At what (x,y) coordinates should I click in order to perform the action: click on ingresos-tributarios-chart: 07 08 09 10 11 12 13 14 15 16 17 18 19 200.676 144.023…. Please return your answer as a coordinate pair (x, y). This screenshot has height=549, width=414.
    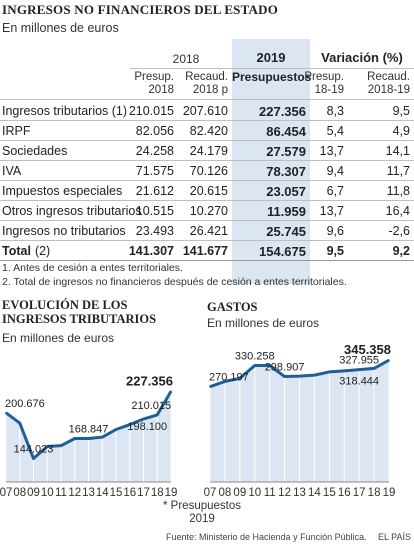
    Looking at the image, I should click on (88, 436).